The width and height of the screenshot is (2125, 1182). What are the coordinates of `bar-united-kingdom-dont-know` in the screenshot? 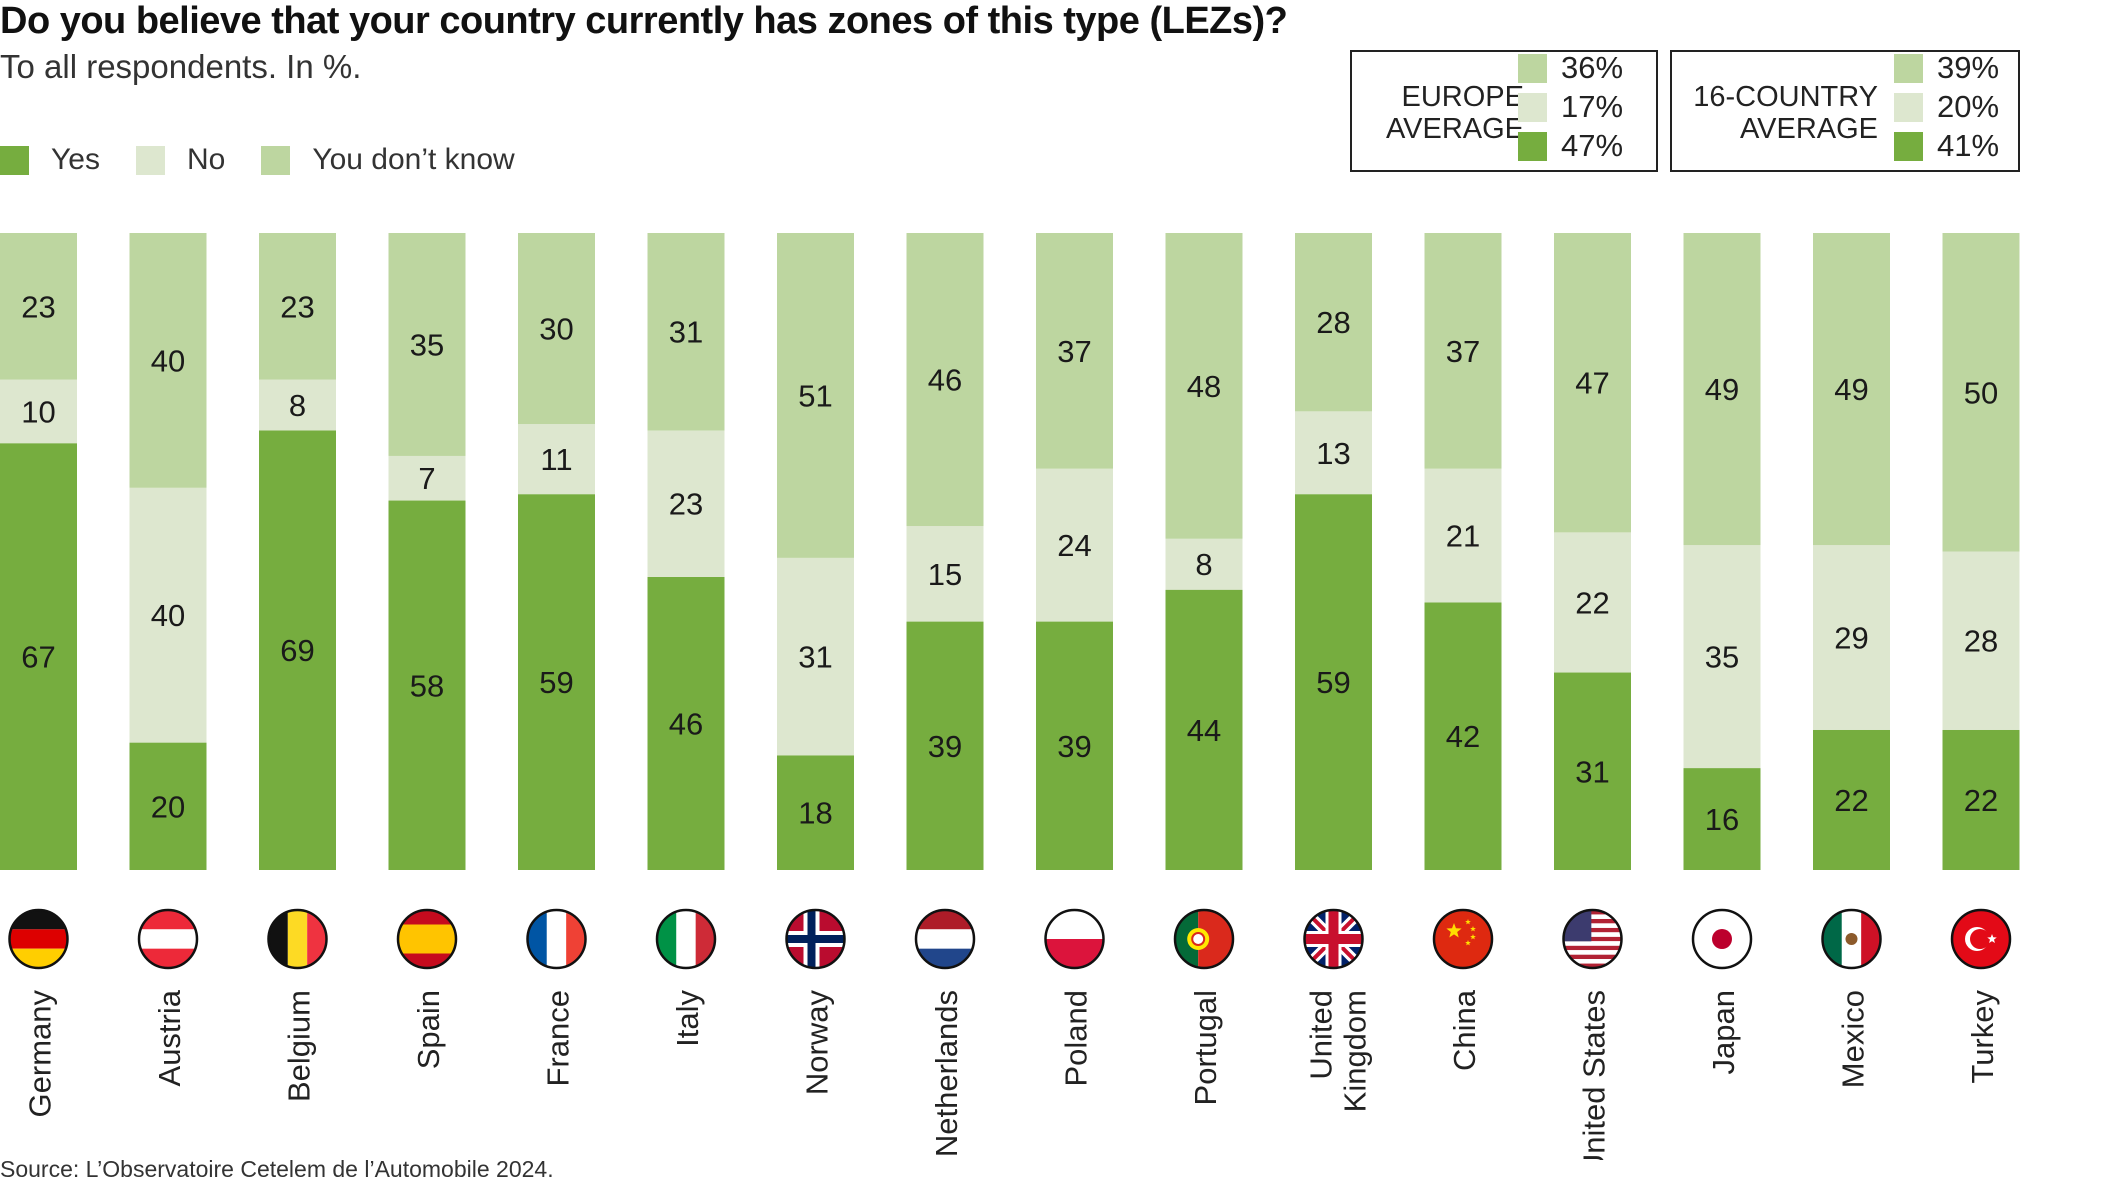 It's located at (1333, 322).